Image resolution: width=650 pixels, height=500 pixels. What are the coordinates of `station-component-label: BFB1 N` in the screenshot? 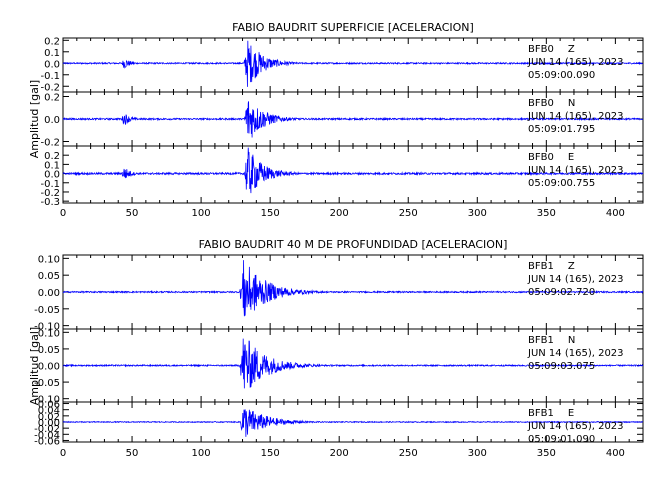 It's located at (551, 340).